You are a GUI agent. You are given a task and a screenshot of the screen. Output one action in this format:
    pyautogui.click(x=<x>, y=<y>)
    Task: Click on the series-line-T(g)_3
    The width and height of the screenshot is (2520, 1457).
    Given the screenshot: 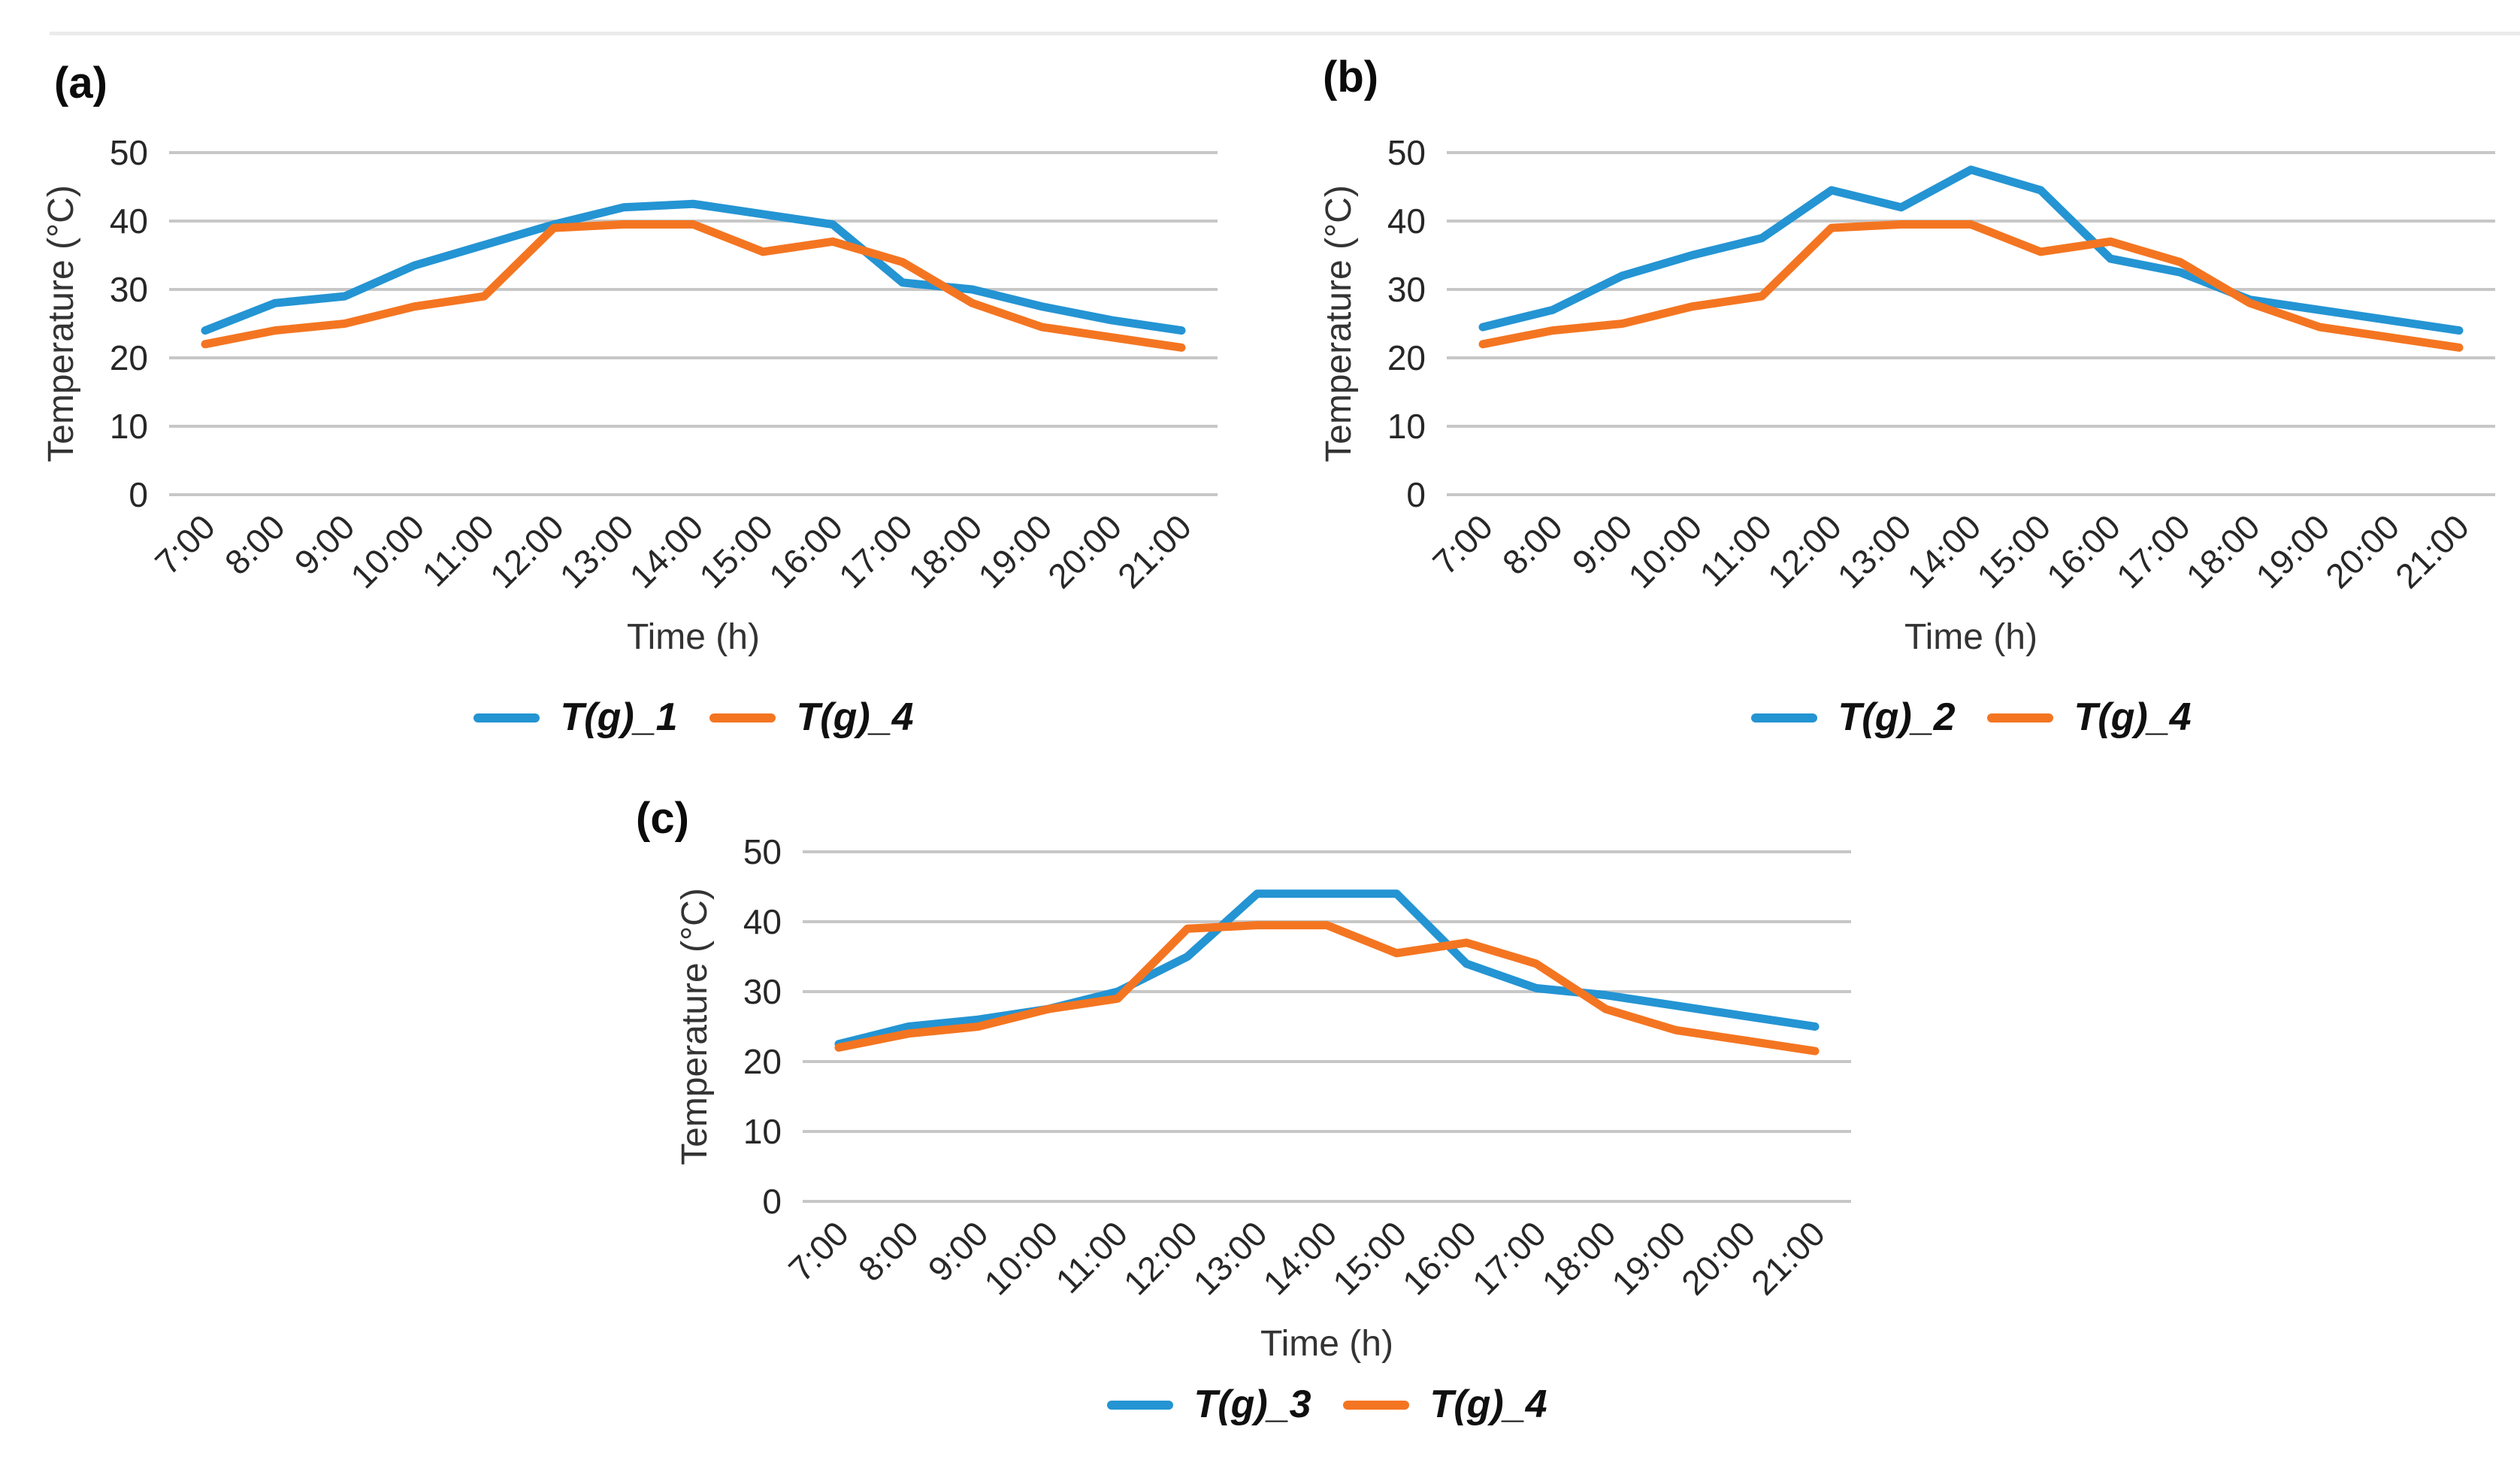 What is the action you would take?
    pyautogui.click(x=1327, y=969)
    